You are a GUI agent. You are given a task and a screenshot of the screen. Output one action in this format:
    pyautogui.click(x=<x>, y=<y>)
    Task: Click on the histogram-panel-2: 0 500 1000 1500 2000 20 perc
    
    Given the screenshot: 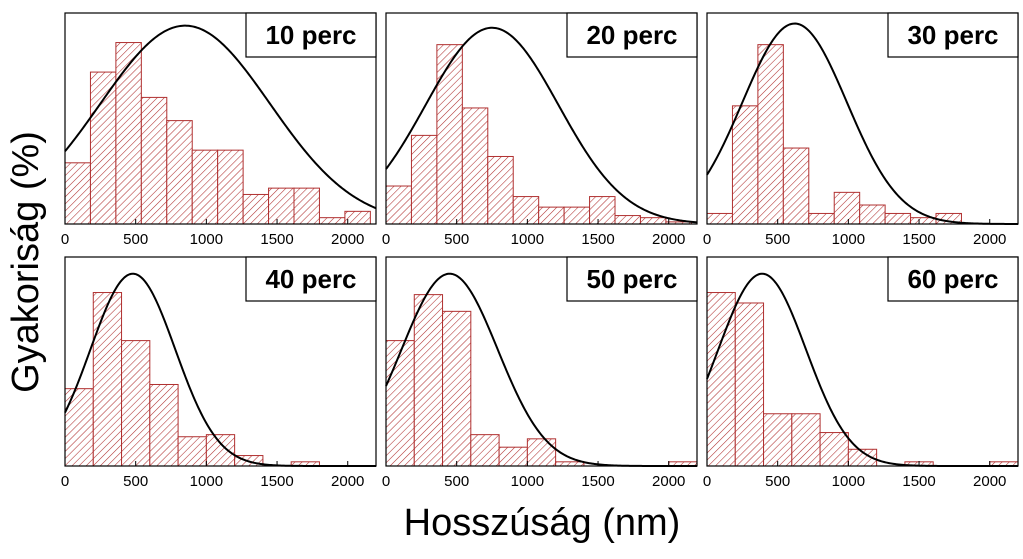 What is the action you would take?
    pyautogui.click(x=540, y=130)
    